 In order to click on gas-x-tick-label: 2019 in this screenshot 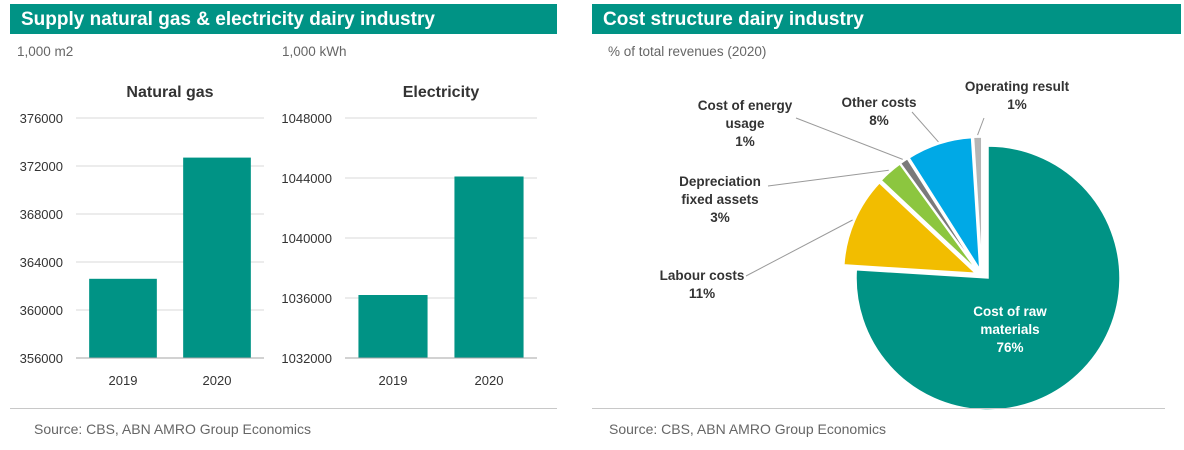, I will do `click(123, 380)`.